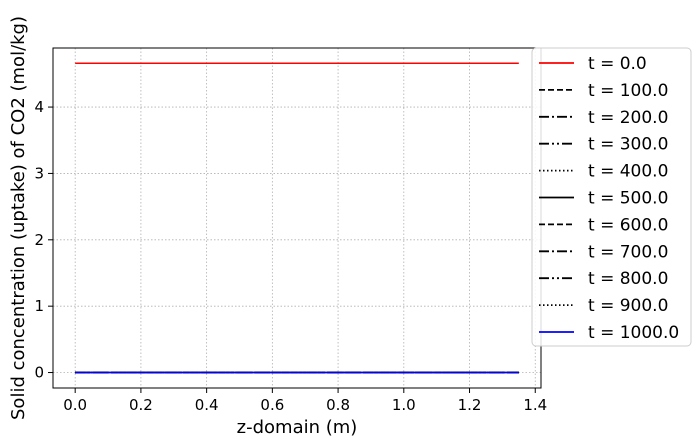 The image size is (698, 445). What do you see at coordinates (297, 427) in the screenshot?
I see `x-axis-label: z-domain (m)` at bounding box center [297, 427].